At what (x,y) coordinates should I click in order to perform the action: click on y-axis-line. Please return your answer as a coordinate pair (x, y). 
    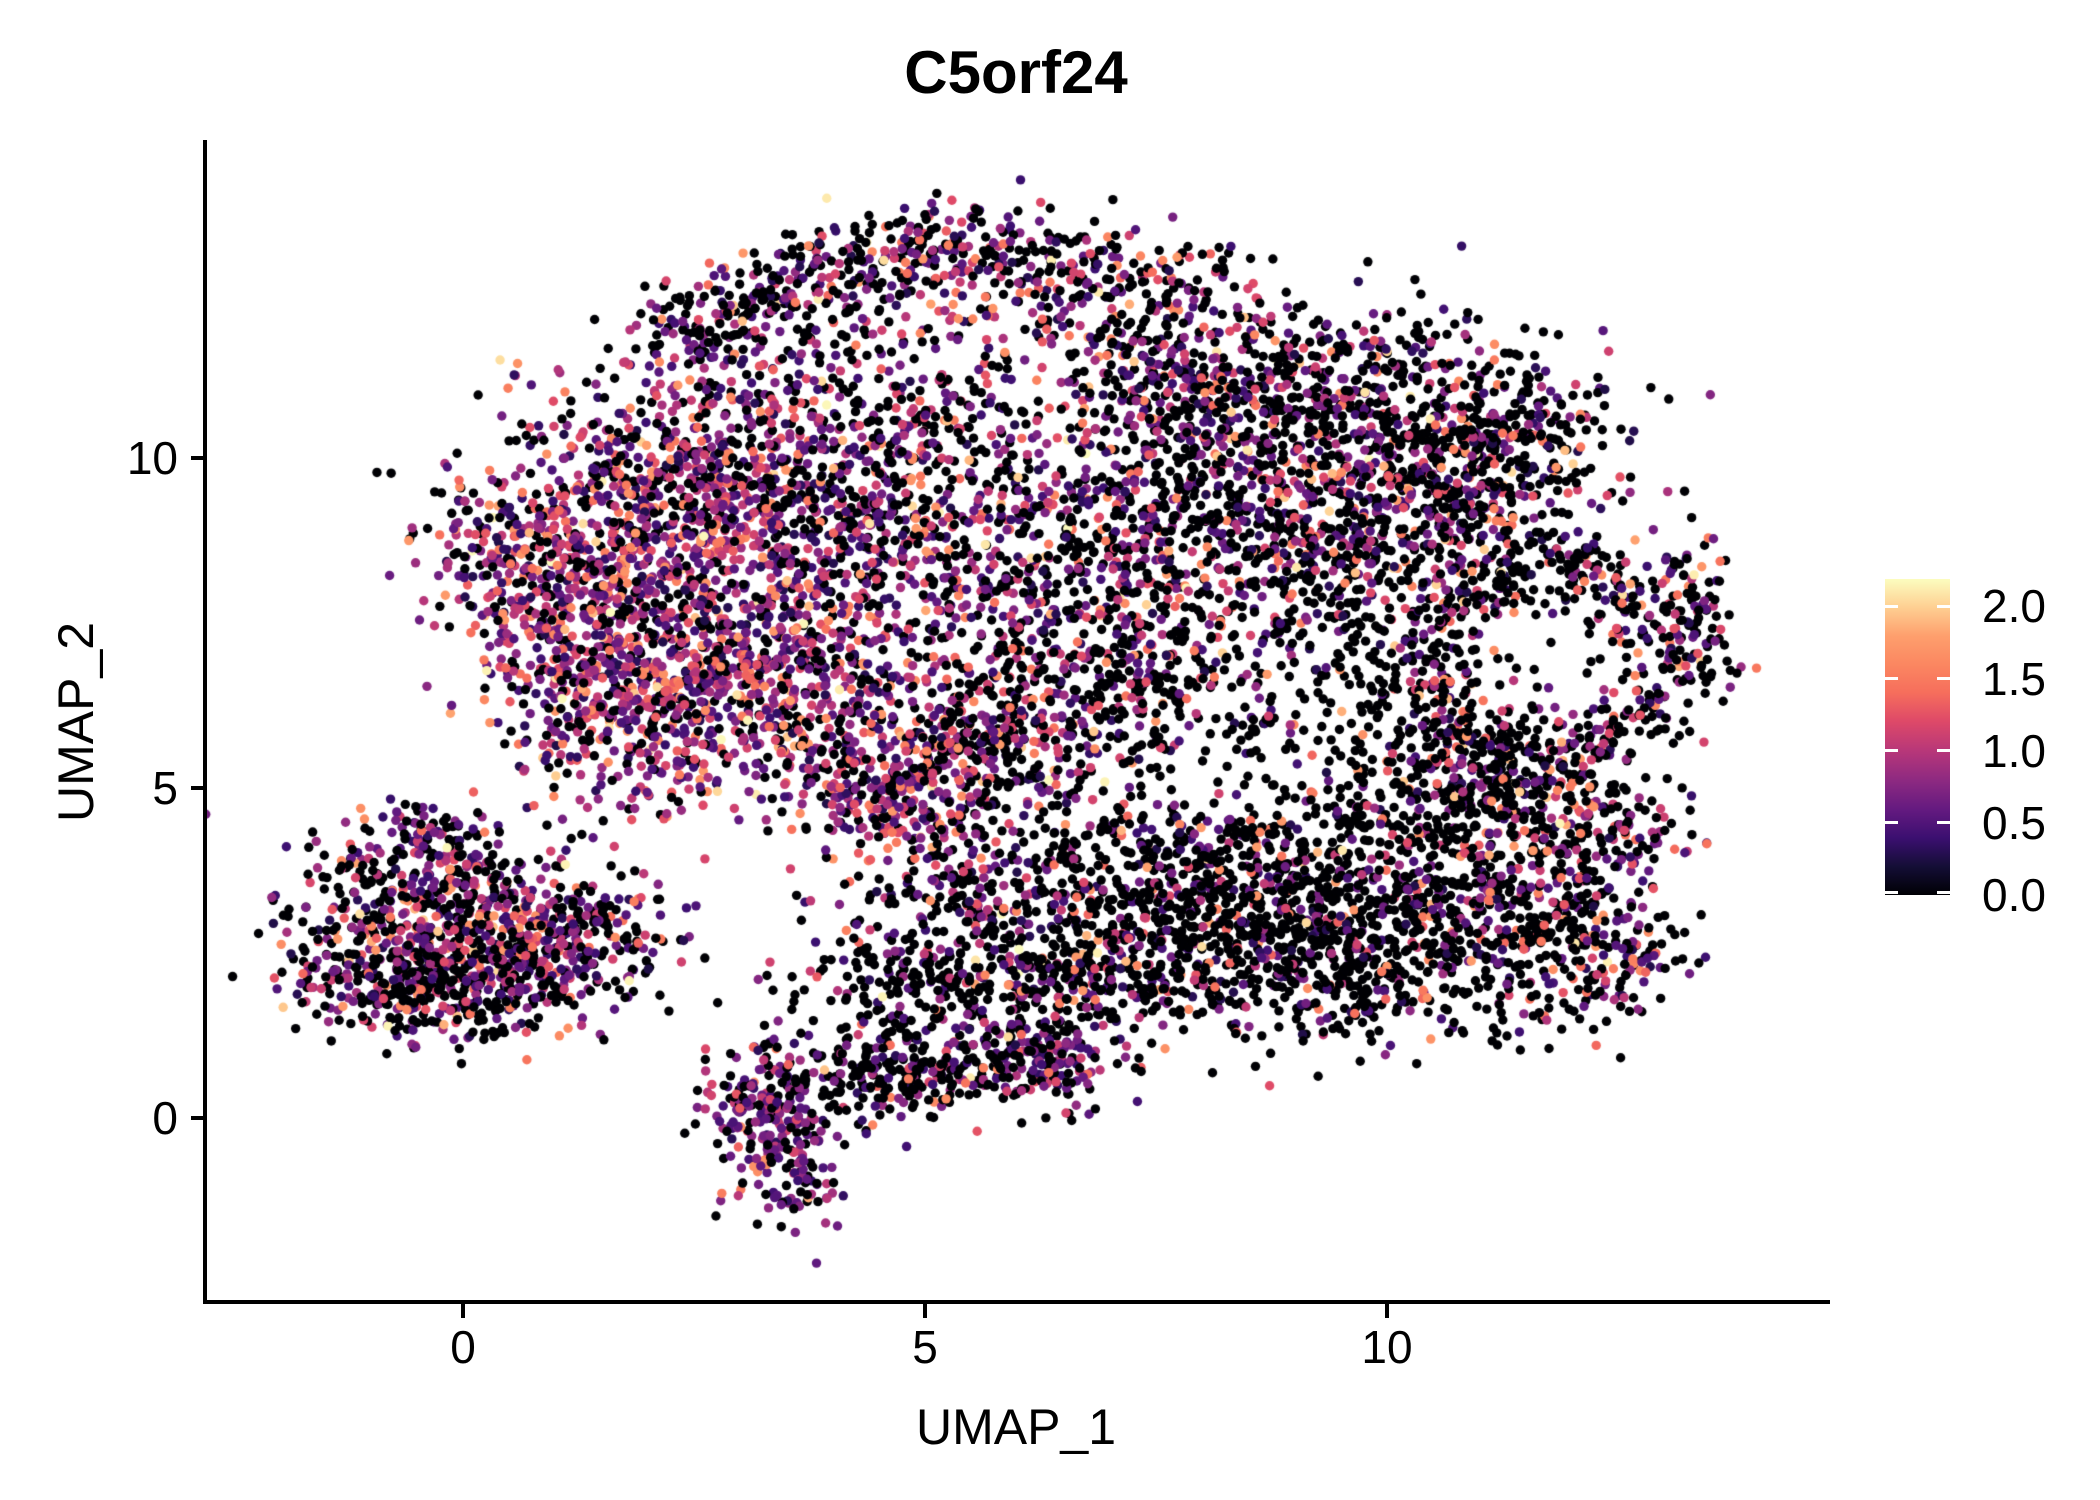
    Looking at the image, I should click on (205, 722).